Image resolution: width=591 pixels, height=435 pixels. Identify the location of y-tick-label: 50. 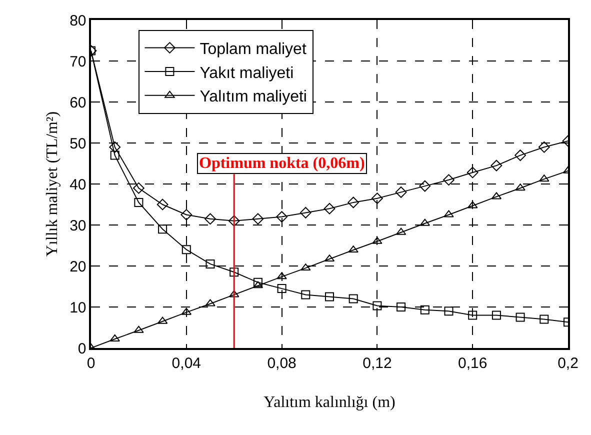
(78, 143).